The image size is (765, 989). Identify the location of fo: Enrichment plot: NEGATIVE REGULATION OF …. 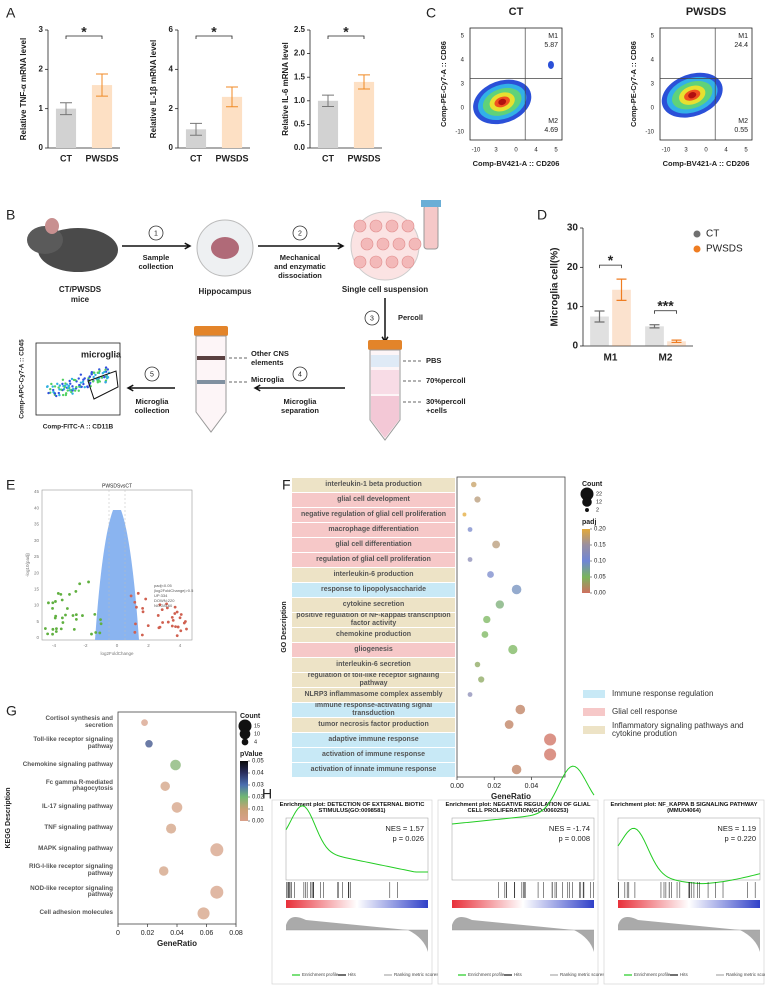
(517, 808).